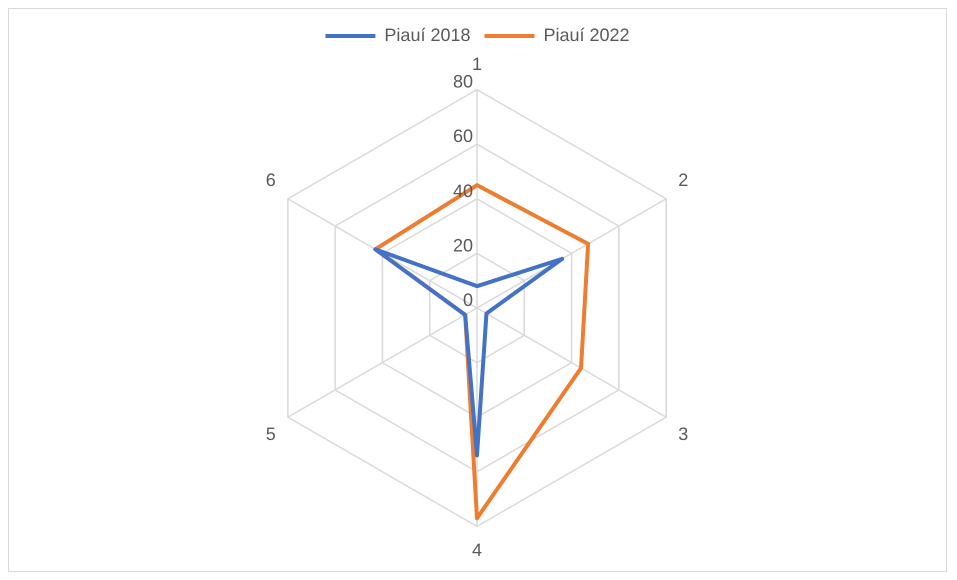 This screenshot has height=580, width=957. Describe the element at coordinates (271, 180) in the screenshot. I see `spoke-label: 6` at that location.